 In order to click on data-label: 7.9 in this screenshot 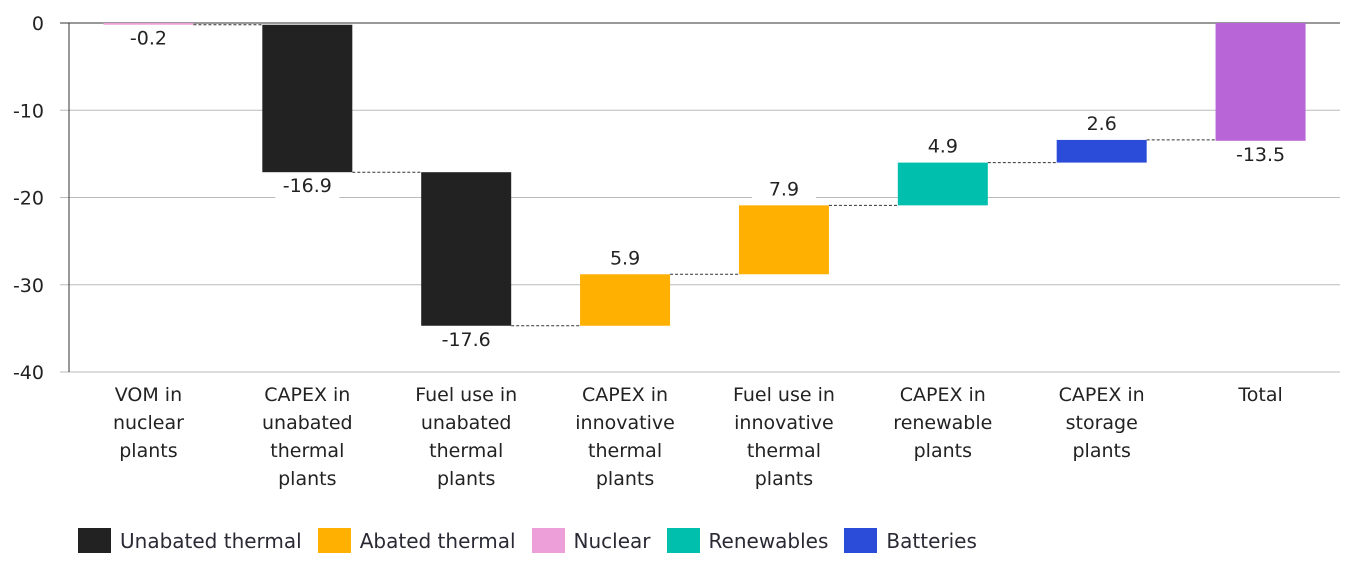, I will do `click(784, 189)`.